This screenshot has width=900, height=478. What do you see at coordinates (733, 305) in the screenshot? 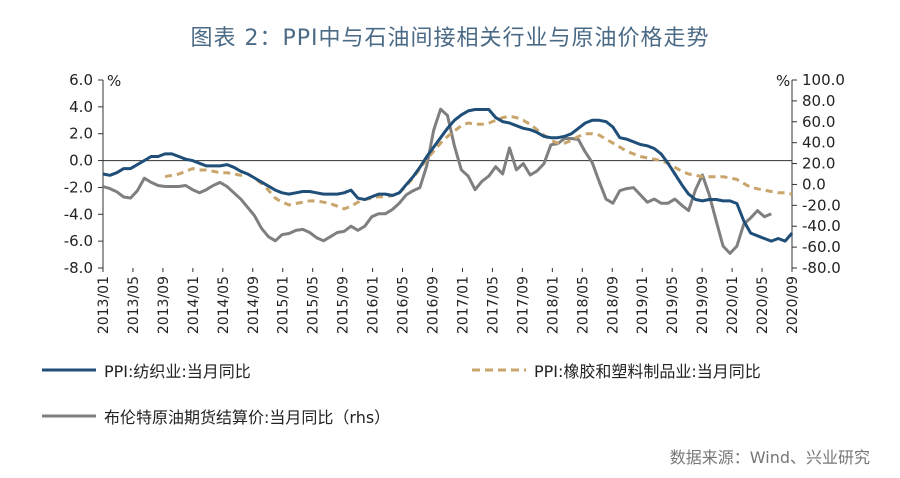
I see `x-tick-label: 2020/01` at bounding box center [733, 305].